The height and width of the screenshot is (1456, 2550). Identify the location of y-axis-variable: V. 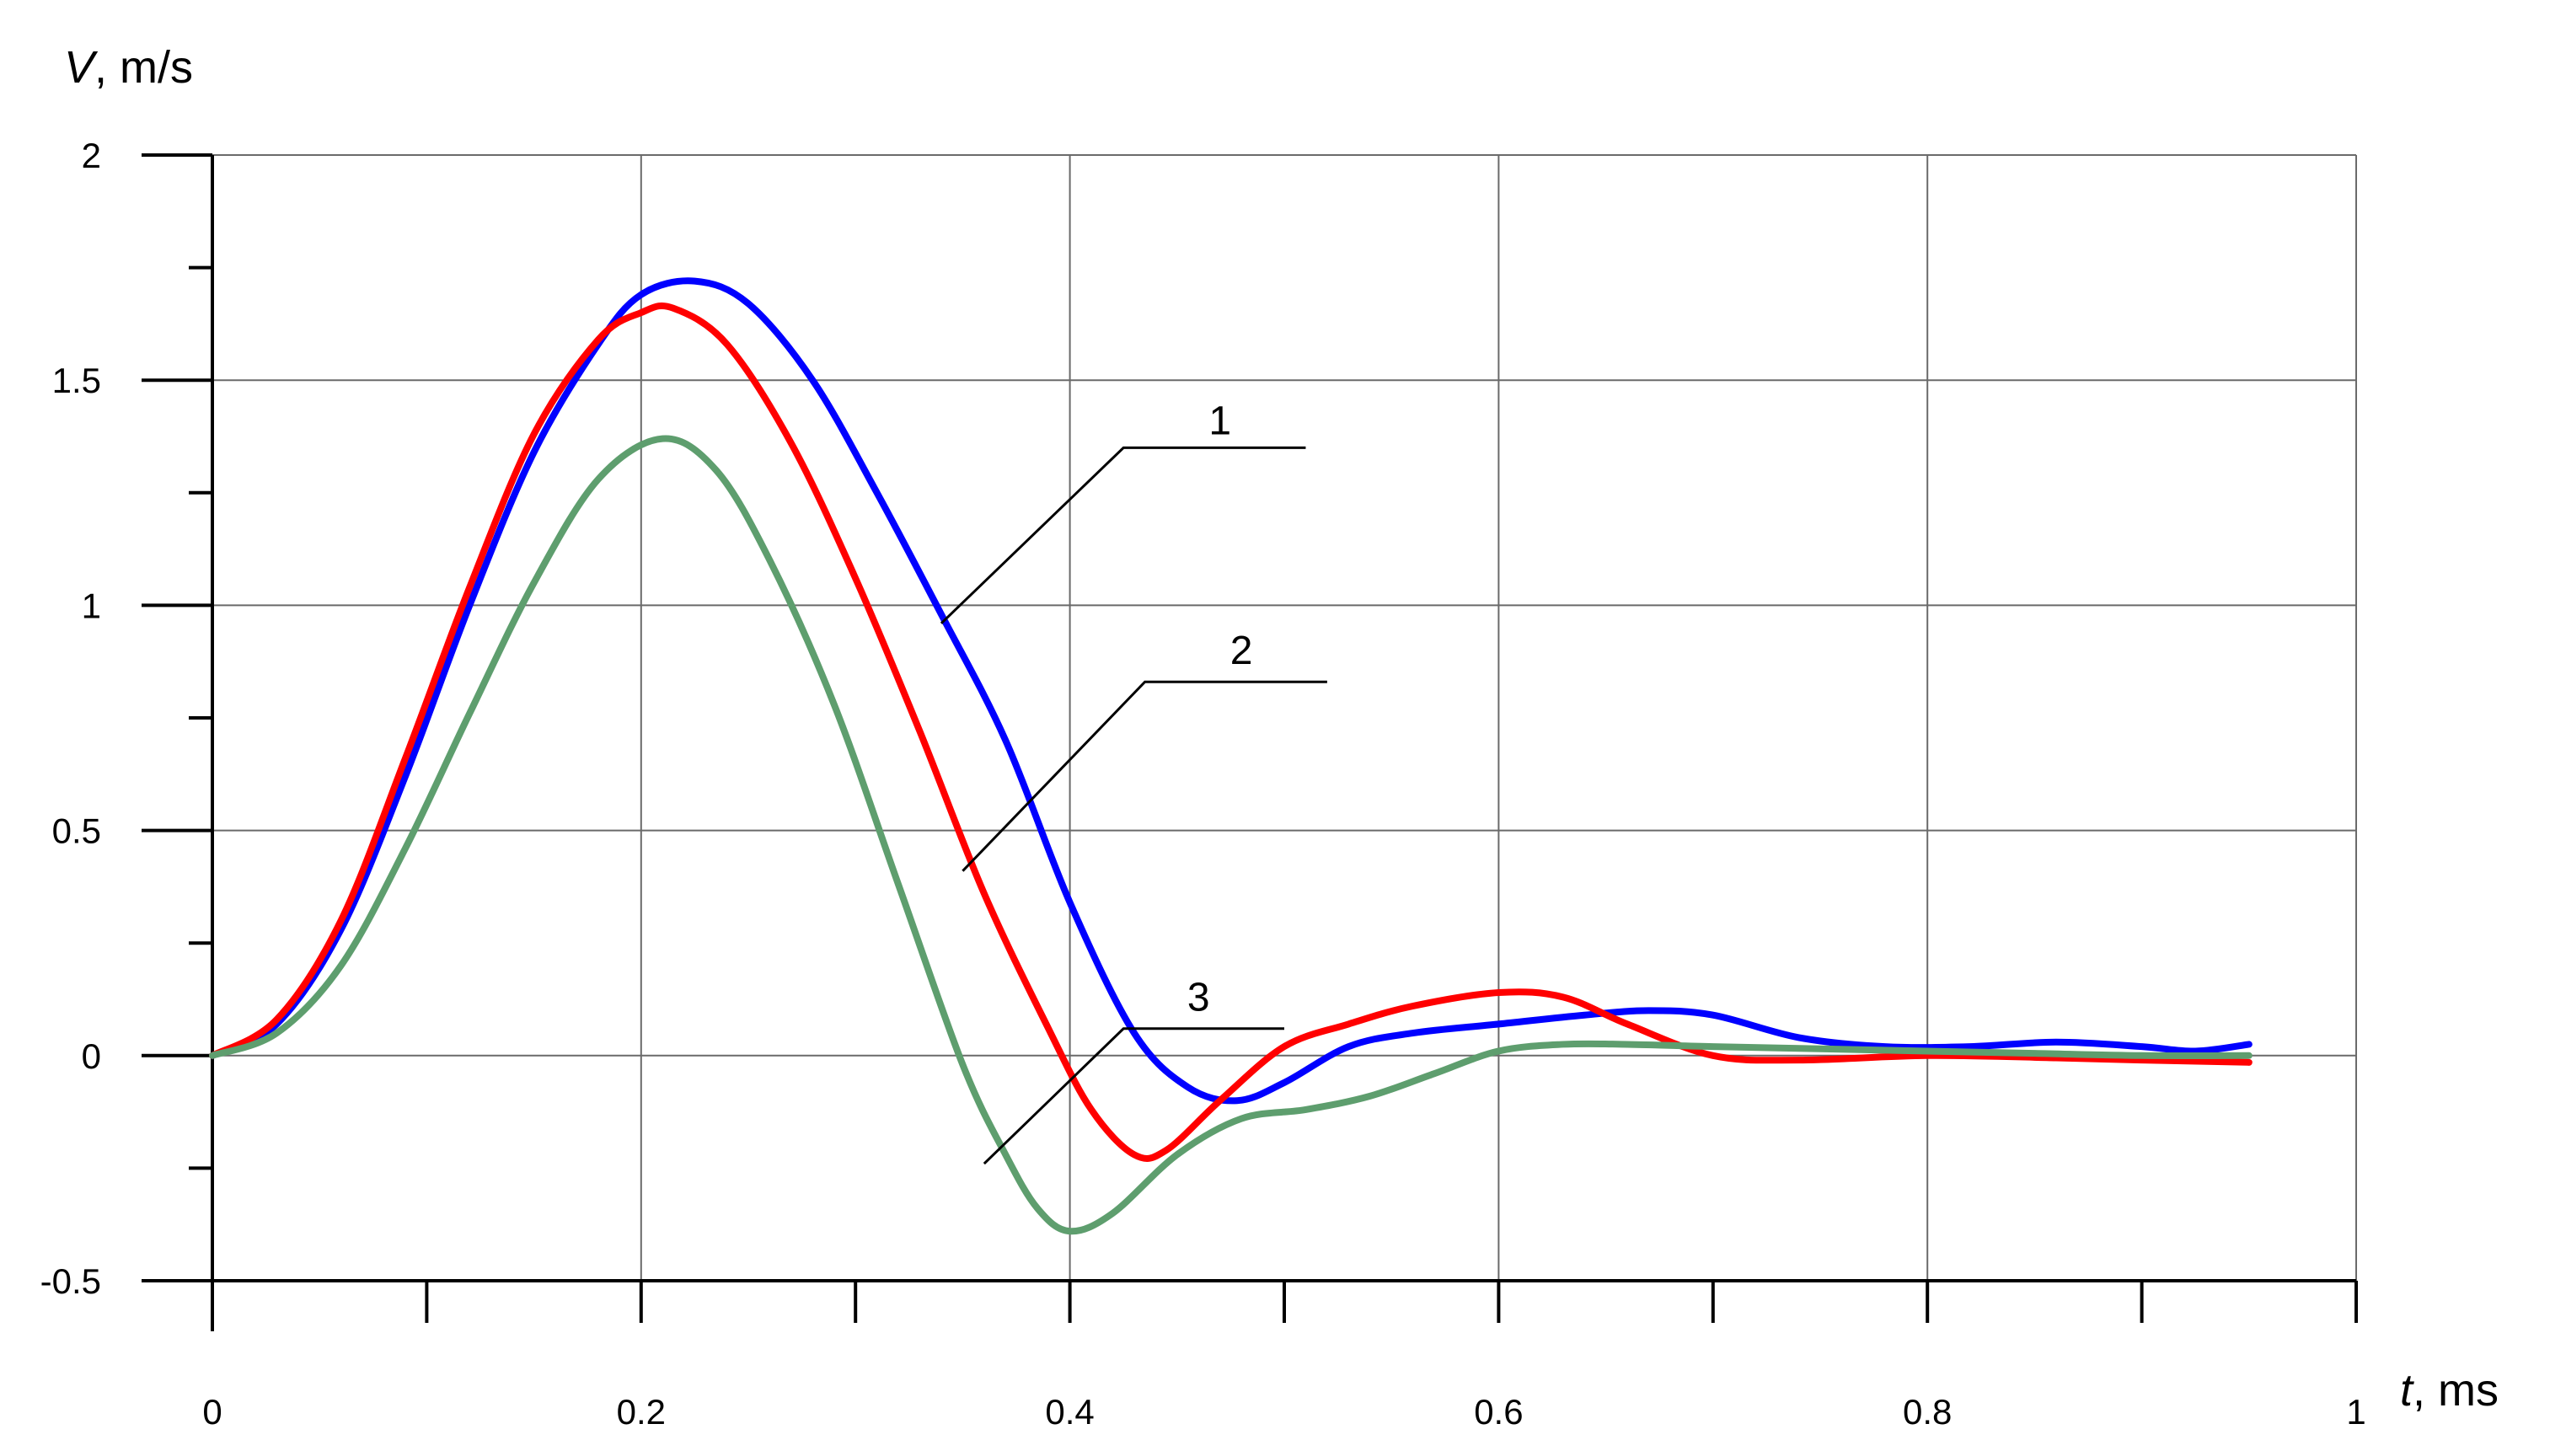
(81, 67).